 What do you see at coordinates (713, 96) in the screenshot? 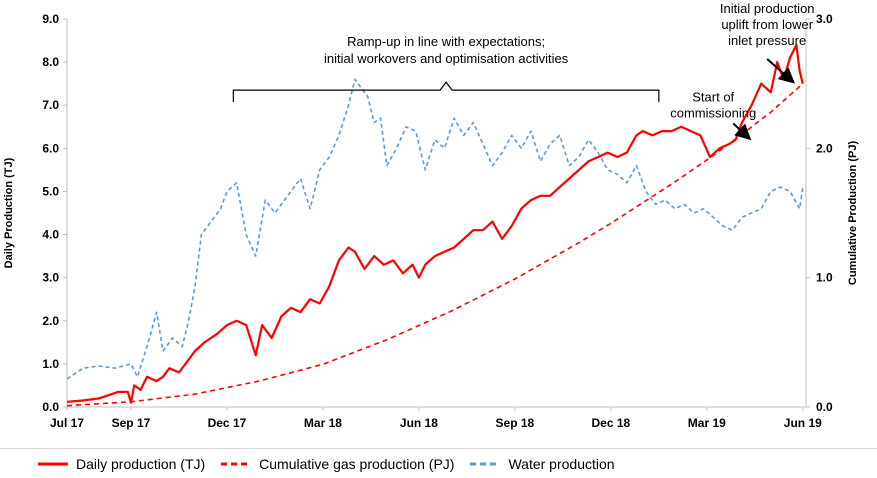
I see `commissioning-annotation-line: Start of` at bounding box center [713, 96].